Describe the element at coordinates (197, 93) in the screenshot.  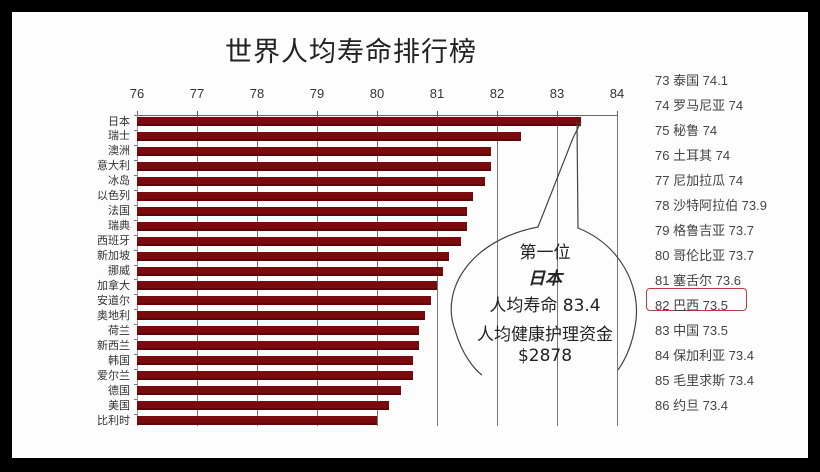
I see `x-tick-label: 77` at that location.